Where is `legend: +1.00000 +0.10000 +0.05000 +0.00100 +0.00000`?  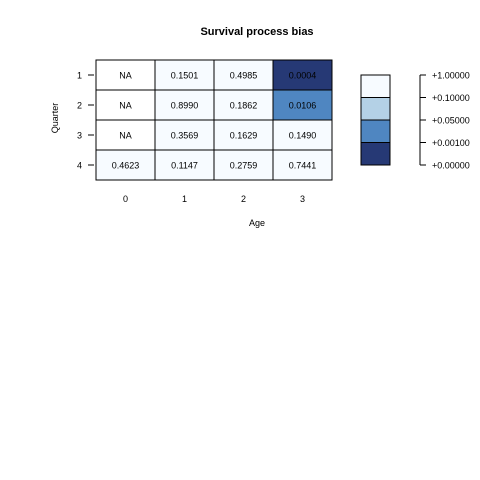 legend: +1.00000 +0.10000 +0.05000 +0.00100 +0.00000 is located at coordinates (415, 121).